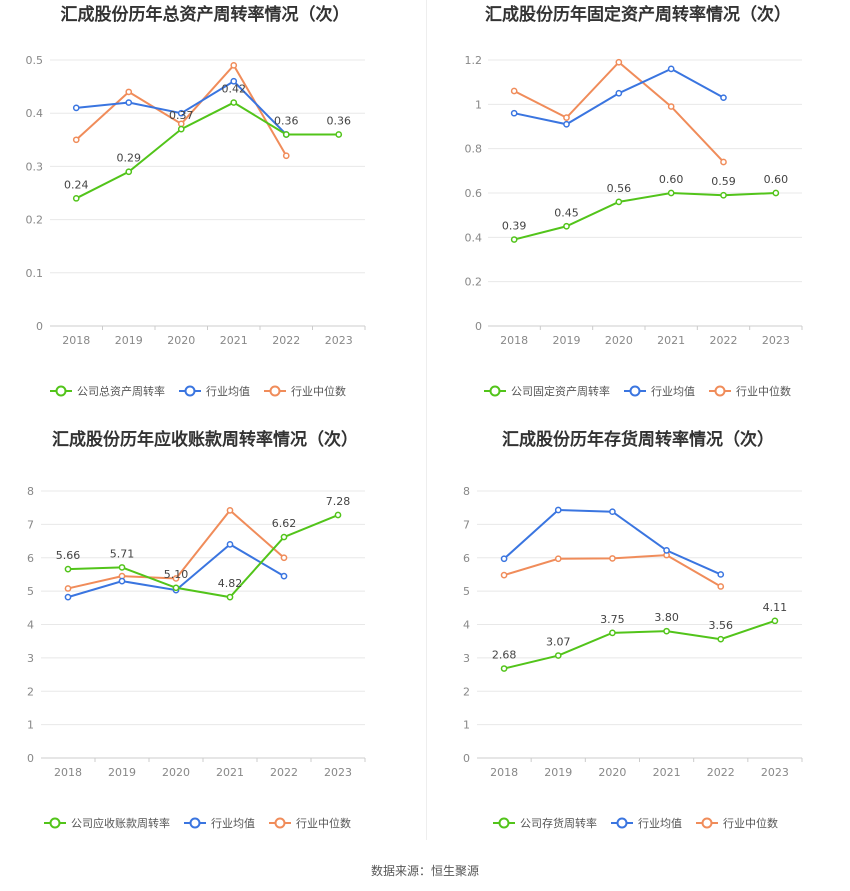 This screenshot has height=891, width=850. I want to click on y-tick-label: 0.1, so click(35, 273).